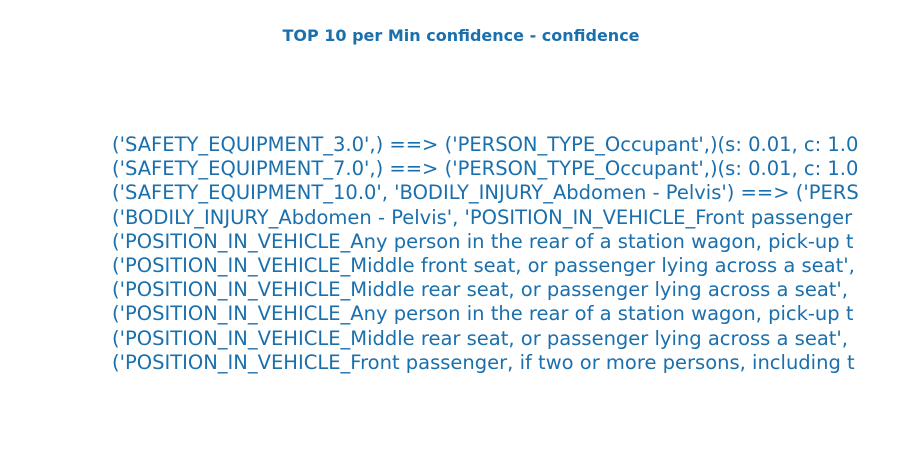  Describe the element at coordinates (461, 35) in the screenshot. I see `page-title: TOP 10 per Min confidence - confidence` at that location.